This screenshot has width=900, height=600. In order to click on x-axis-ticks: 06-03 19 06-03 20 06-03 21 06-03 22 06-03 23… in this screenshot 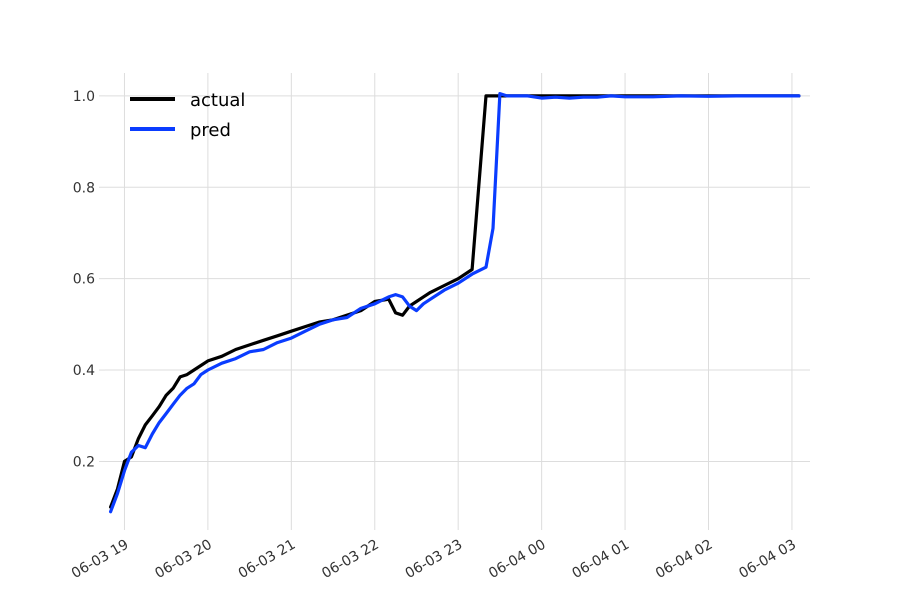, I will do `click(434, 559)`.